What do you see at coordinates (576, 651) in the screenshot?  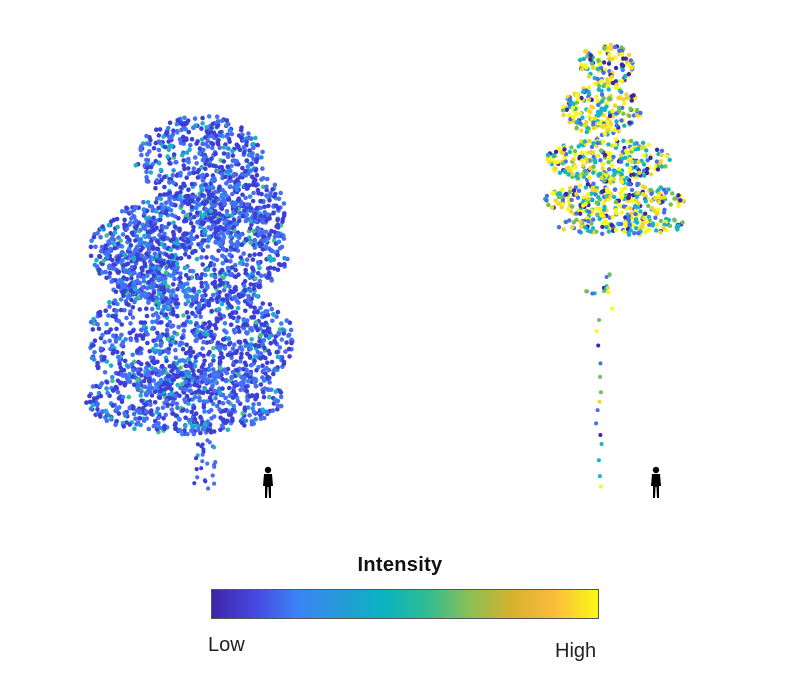 I see `colorbar-high-label: High` at bounding box center [576, 651].